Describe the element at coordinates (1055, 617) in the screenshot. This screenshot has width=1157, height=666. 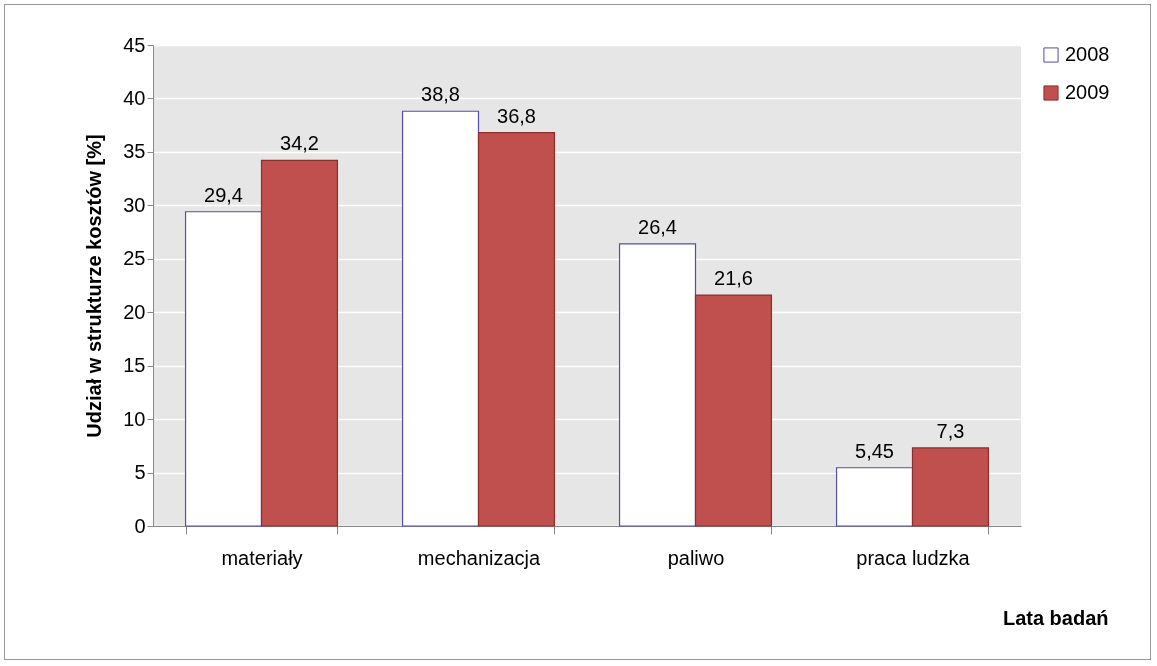
I see `x-axis-title: Lata badań` at that location.